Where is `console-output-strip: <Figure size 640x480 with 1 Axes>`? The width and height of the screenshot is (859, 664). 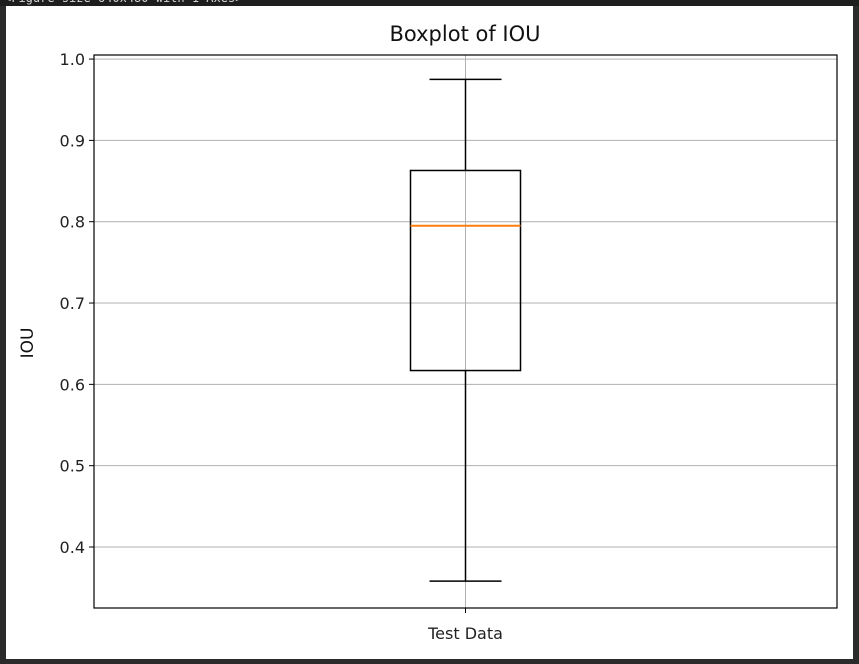
console-output-strip: <Figure size 640x480 with 1 Axes> is located at coordinates (429, 3).